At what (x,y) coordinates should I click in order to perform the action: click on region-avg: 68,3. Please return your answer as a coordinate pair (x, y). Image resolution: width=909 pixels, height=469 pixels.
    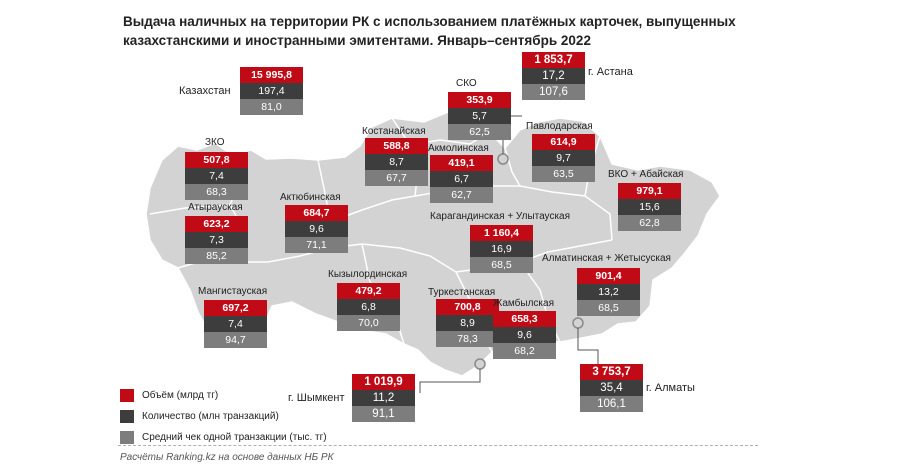
    Looking at the image, I should click on (216, 192).